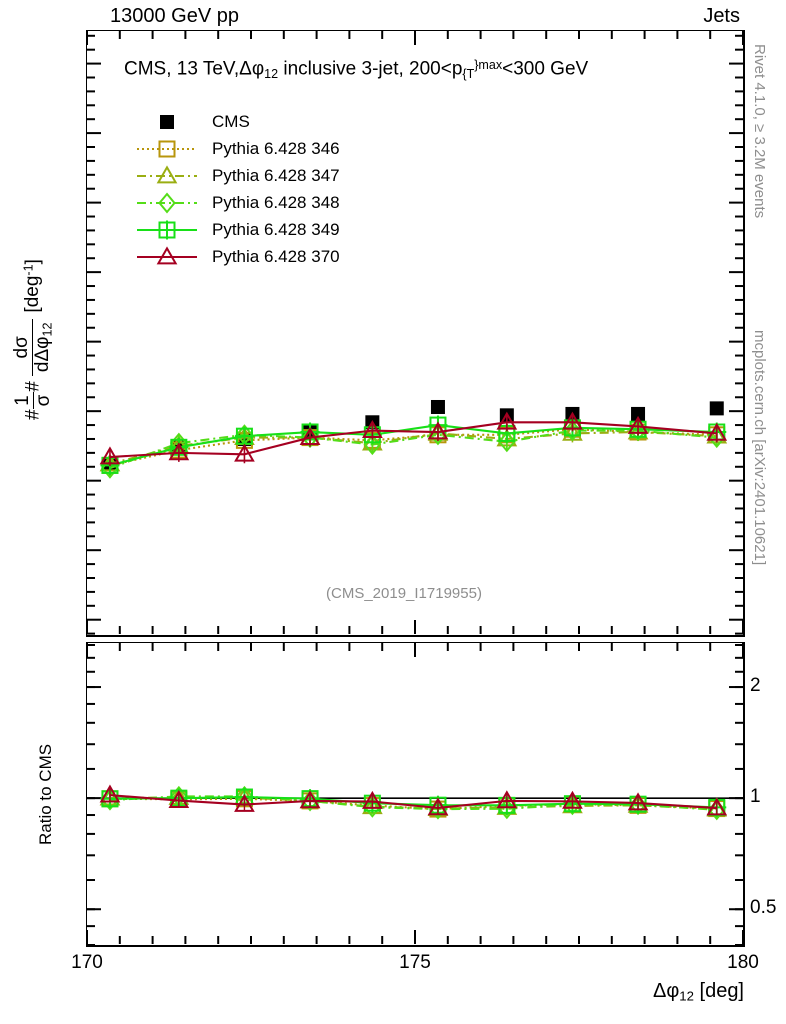  What do you see at coordinates (167, 202) in the screenshot?
I see `legend-swatch-p348` at bounding box center [167, 202].